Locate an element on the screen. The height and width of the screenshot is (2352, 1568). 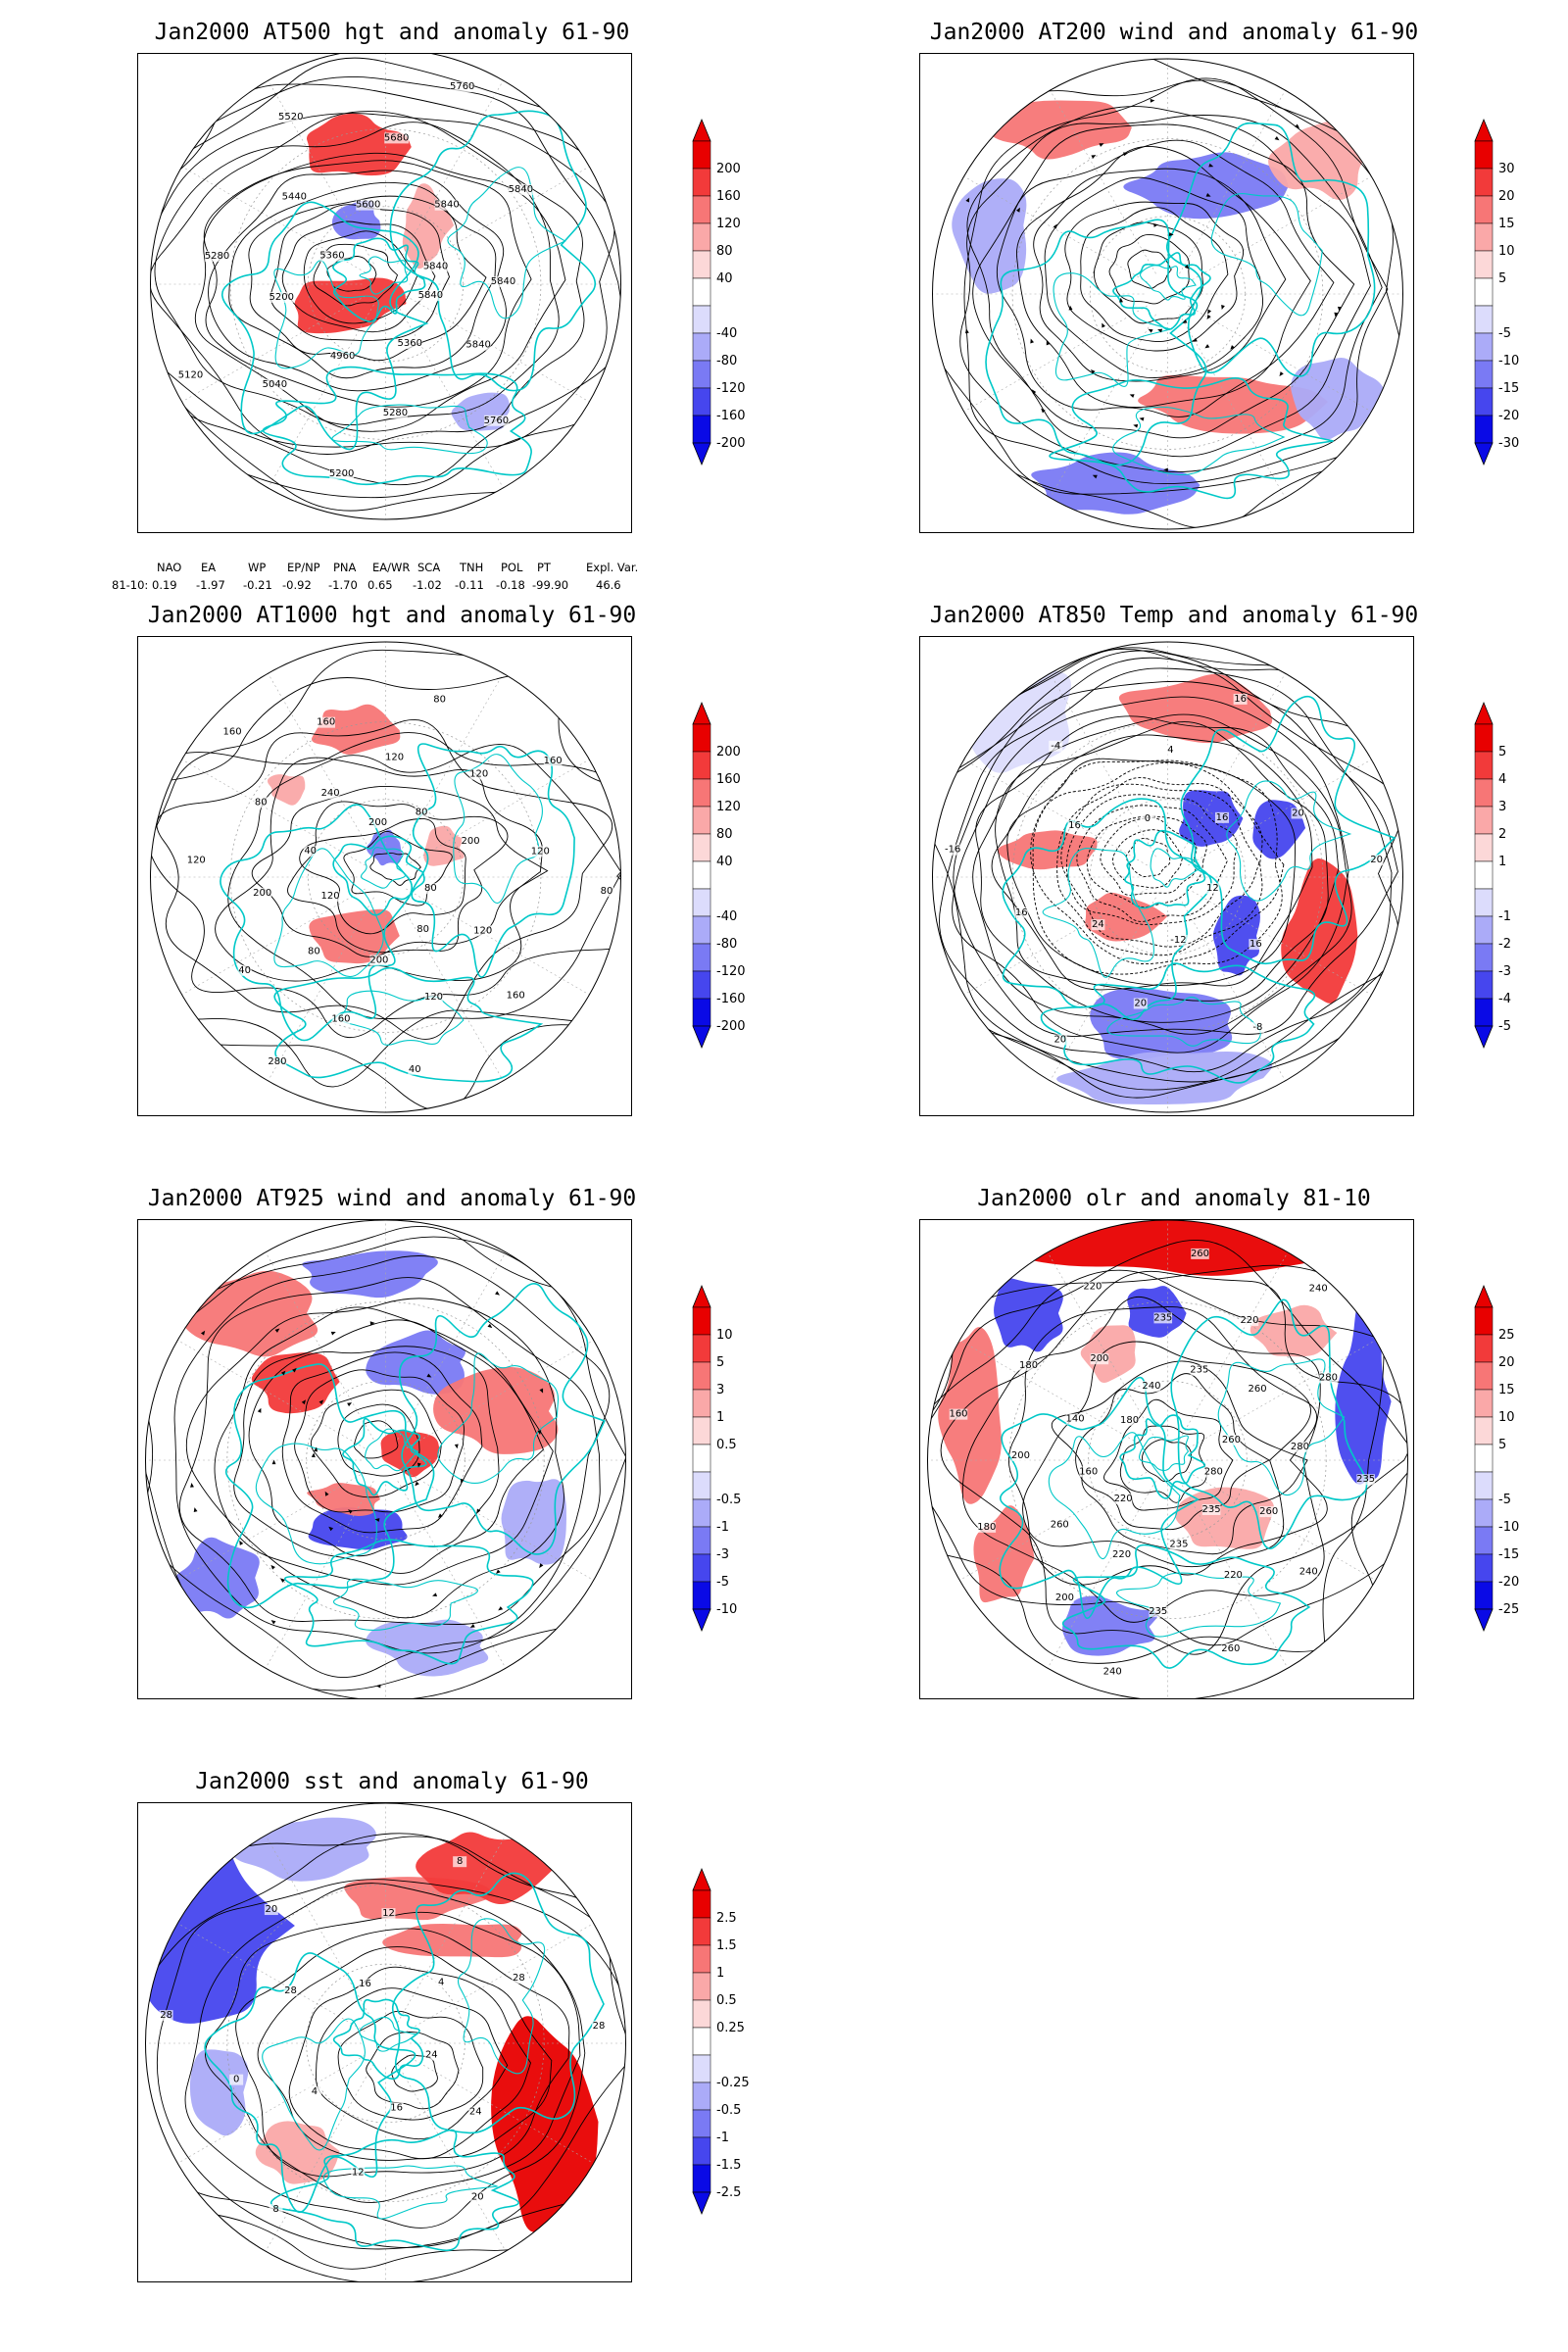
colorbar-tick-label: 0.25 is located at coordinates (730, 2028).